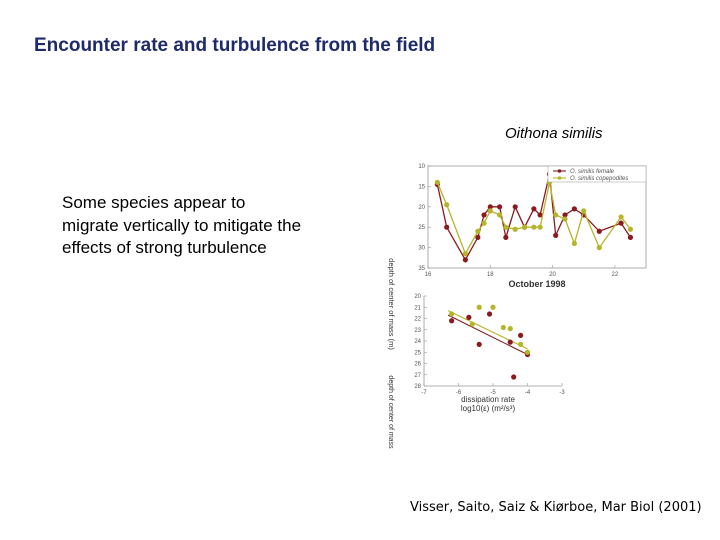 Image resolution: width=720 pixels, height=540 pixels. What do you see at coordinates (459, 393) in the screenshot?
I see `chart2-xtick-label: -6` at bounding box center [459, 393].